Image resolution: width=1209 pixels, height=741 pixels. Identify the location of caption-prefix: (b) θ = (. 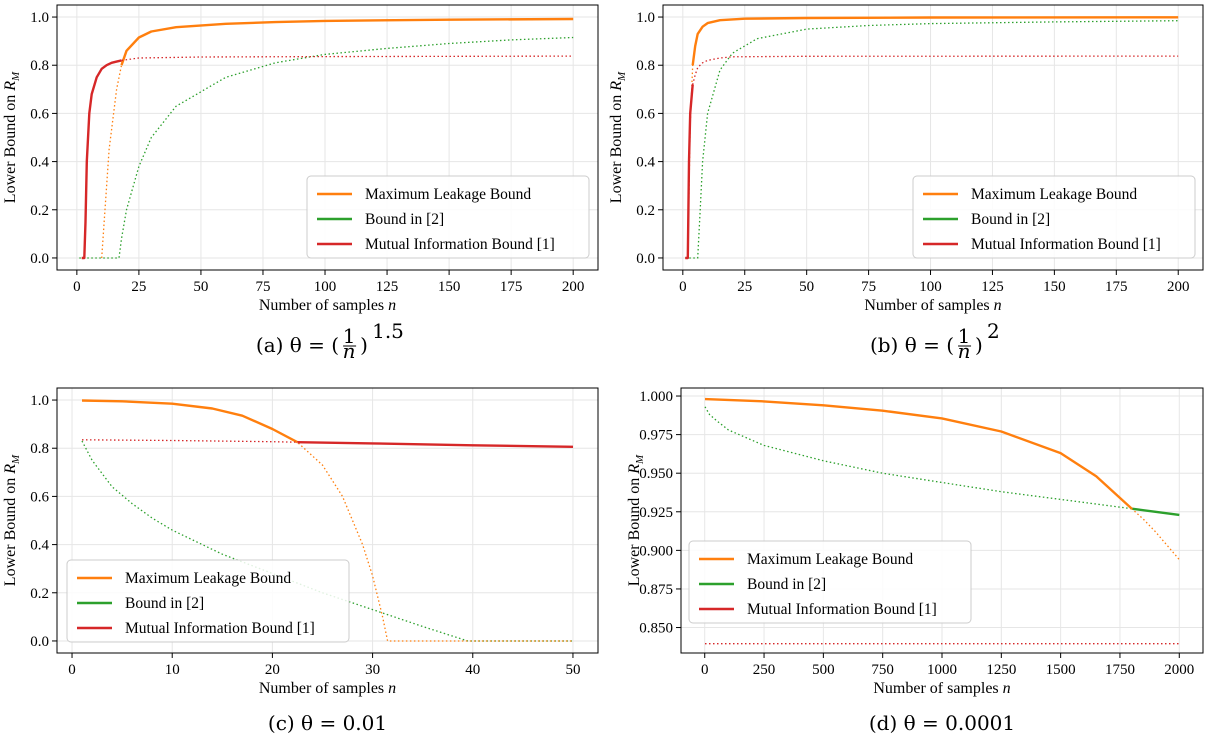
(912, 345).